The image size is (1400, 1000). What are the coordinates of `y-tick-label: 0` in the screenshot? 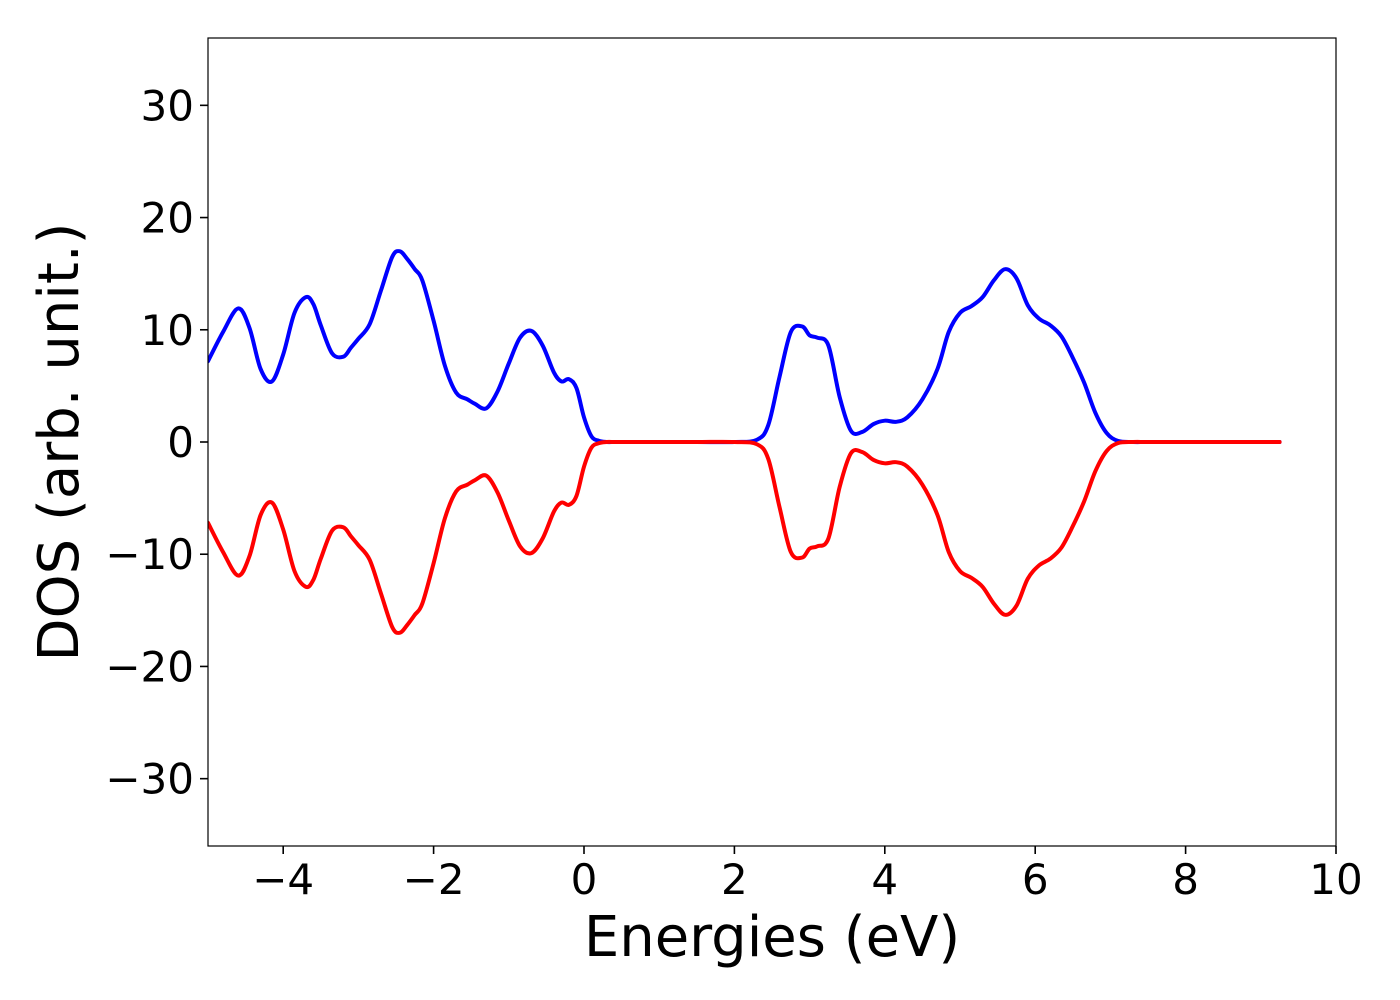 It's located at (180, 442).